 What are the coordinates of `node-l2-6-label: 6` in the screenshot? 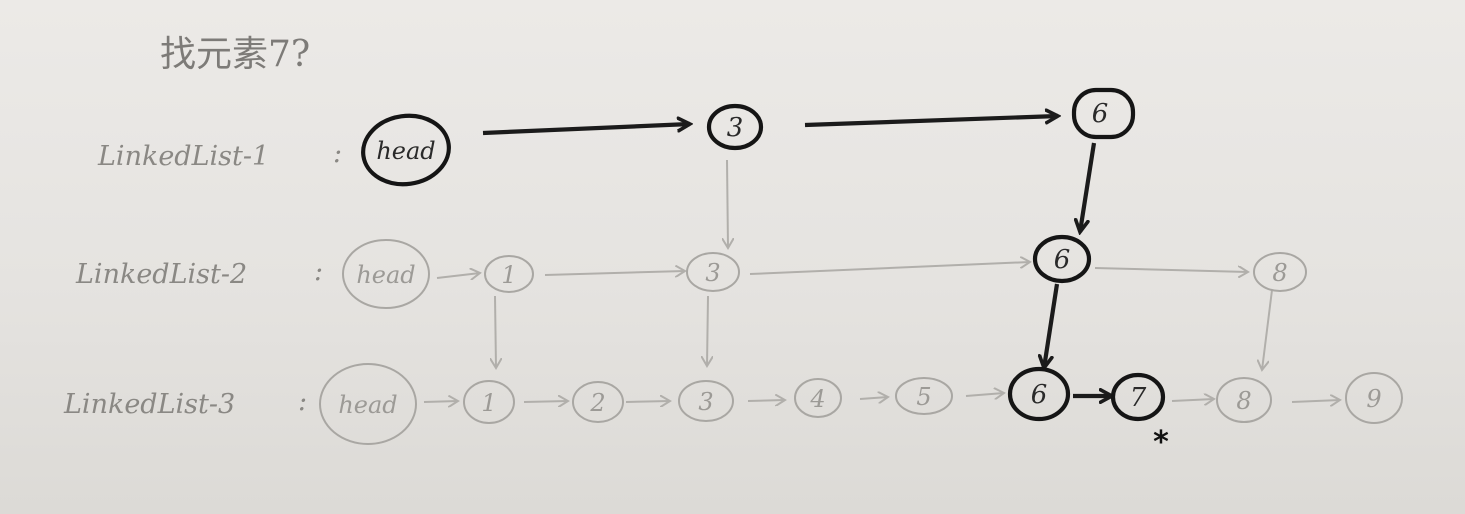 It's located at (1062, 260).